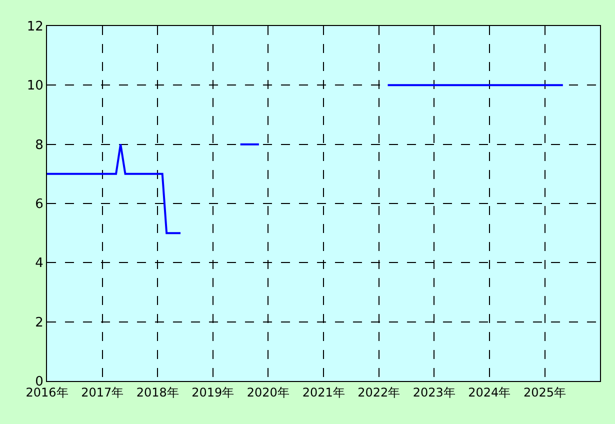 The image size is (615, 424). Describe the element at coordinates (434, 392) in the screenshot. I see `x-tick-label: 2023年` at that location.